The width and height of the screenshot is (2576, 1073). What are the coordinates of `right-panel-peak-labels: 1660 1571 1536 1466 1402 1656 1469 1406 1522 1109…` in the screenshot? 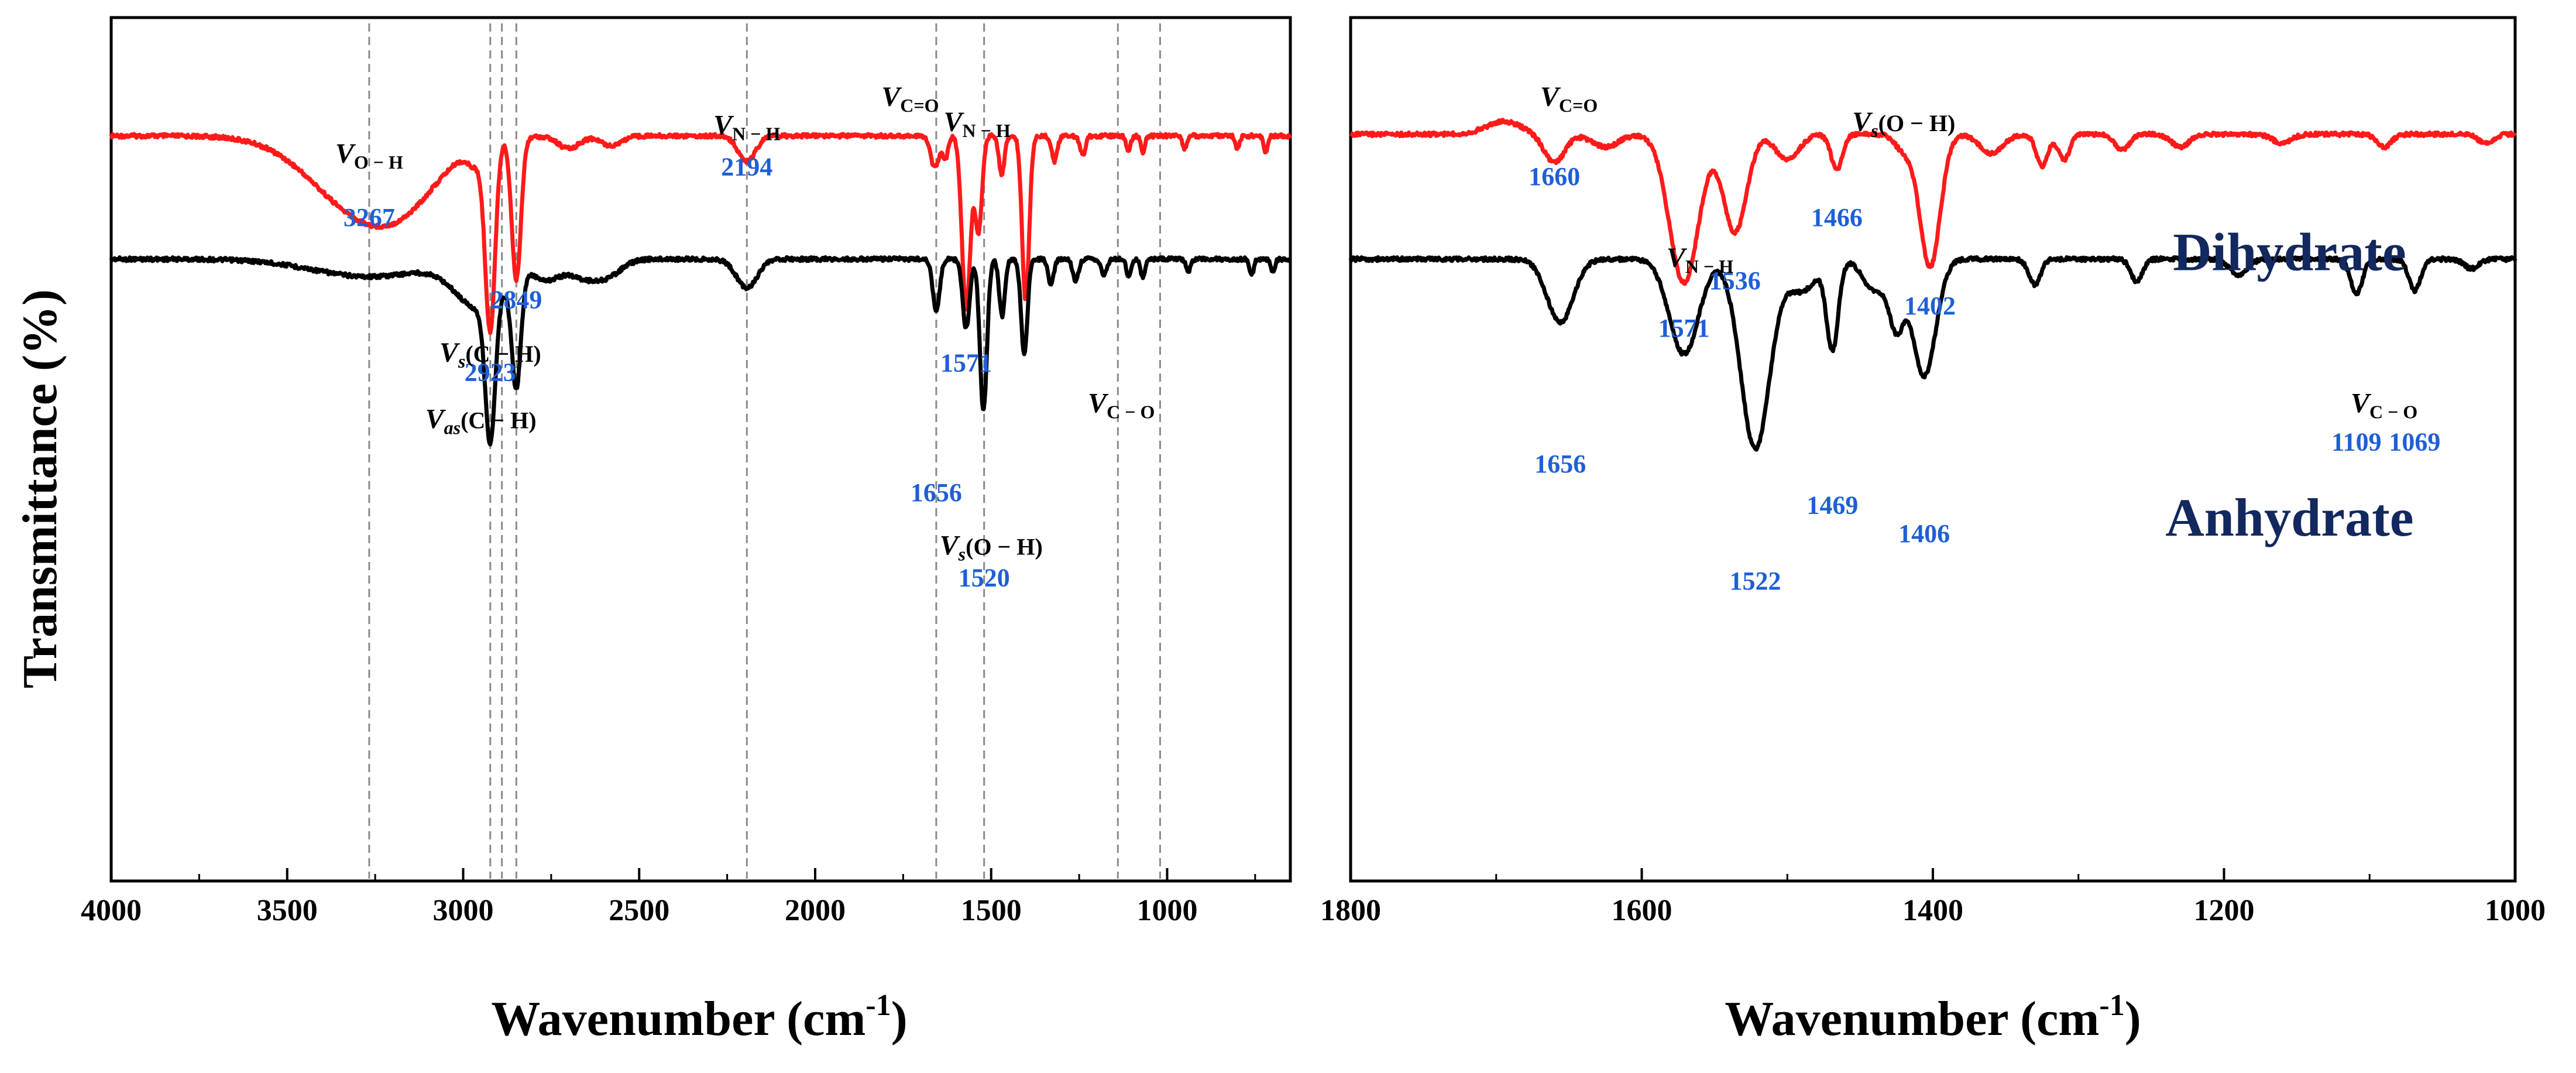 It's located at (1985, 378).